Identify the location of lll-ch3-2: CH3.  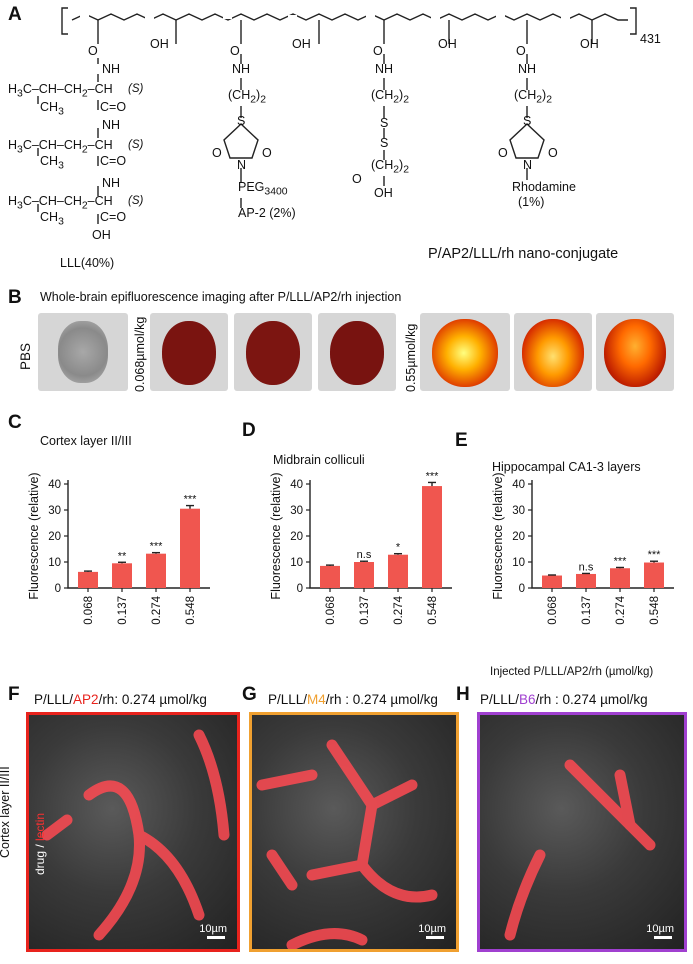
(52, 163).